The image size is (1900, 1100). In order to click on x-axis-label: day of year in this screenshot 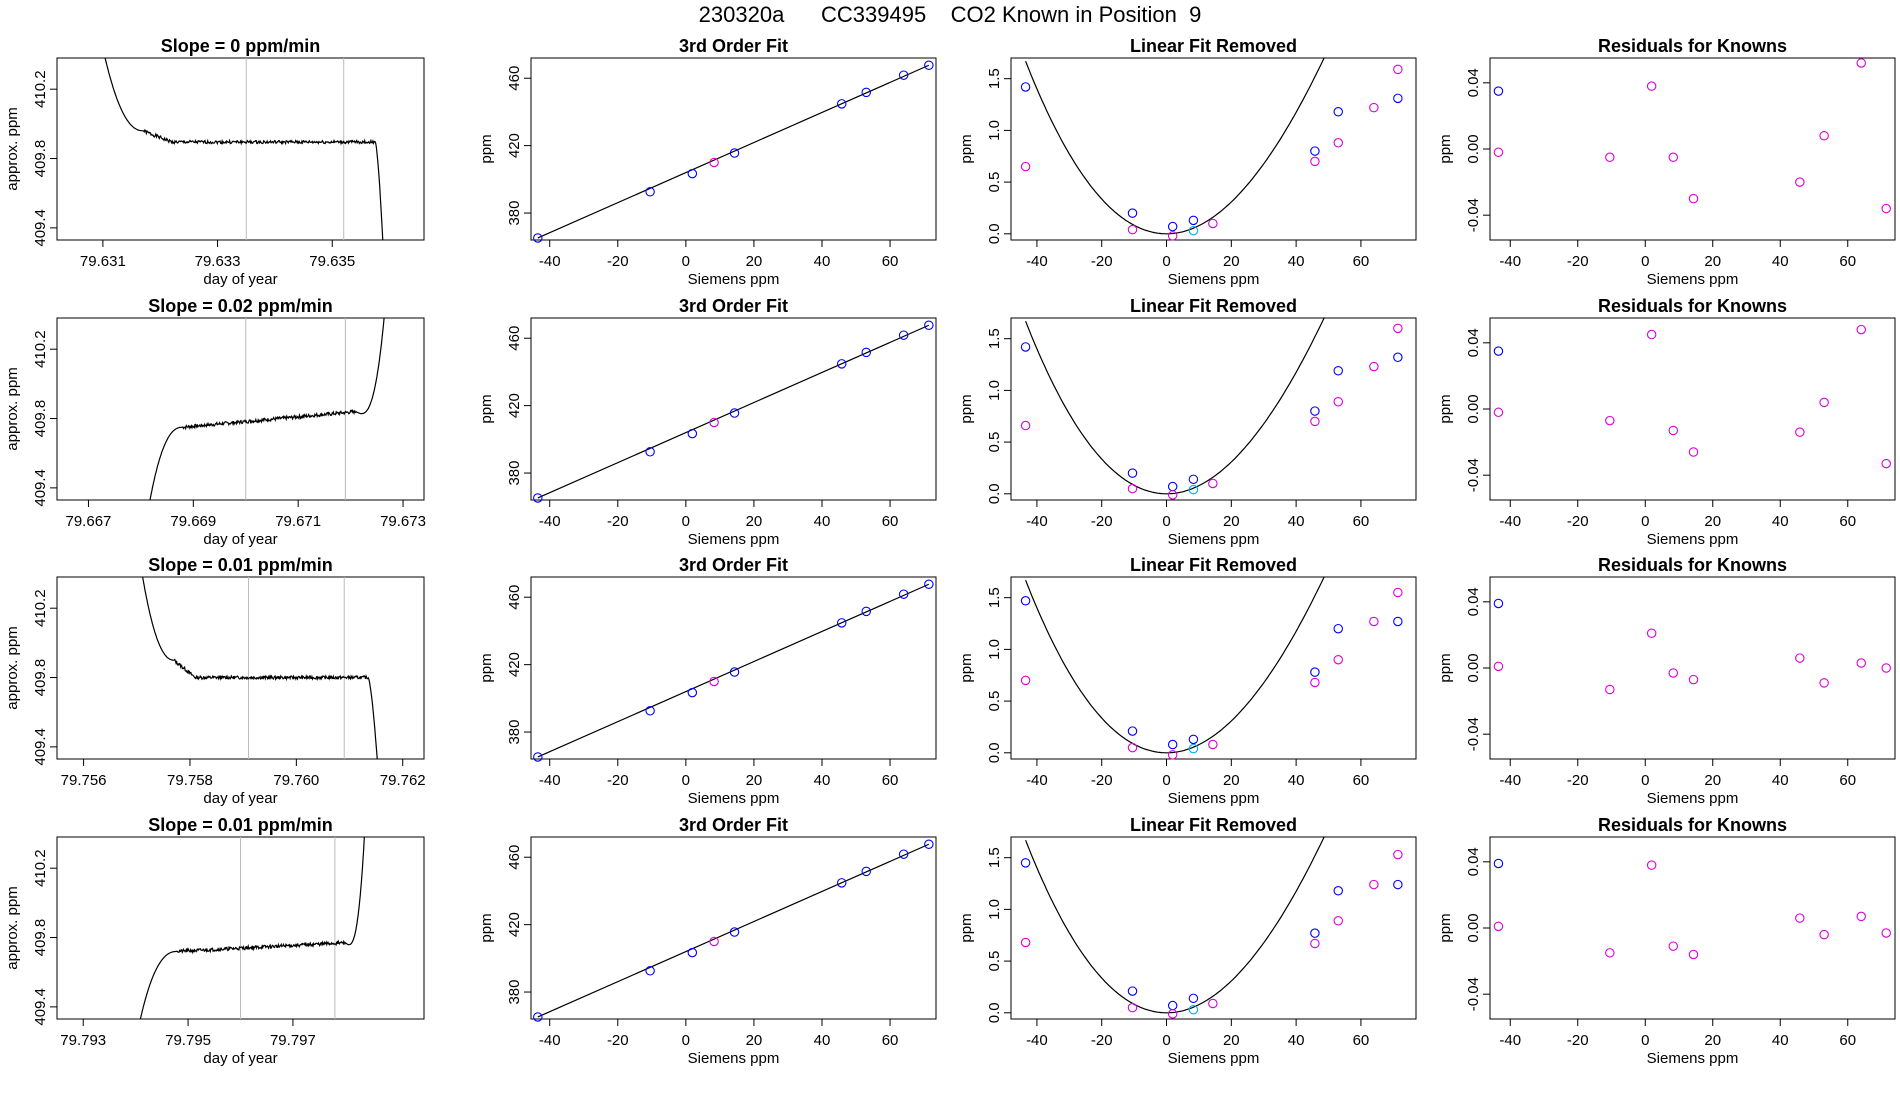, I will do `click(240, 1058)`.